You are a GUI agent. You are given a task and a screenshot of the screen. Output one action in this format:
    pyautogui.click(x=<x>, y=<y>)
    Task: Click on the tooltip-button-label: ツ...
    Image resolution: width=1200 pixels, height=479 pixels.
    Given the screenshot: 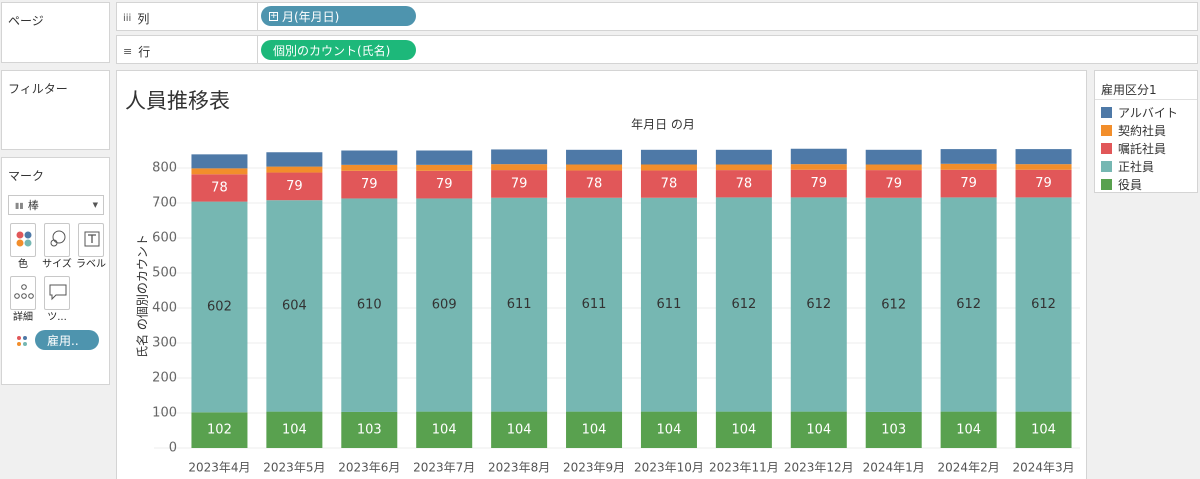 What is the action you would take?
    pyautogui.click(x=57, y=317)
    